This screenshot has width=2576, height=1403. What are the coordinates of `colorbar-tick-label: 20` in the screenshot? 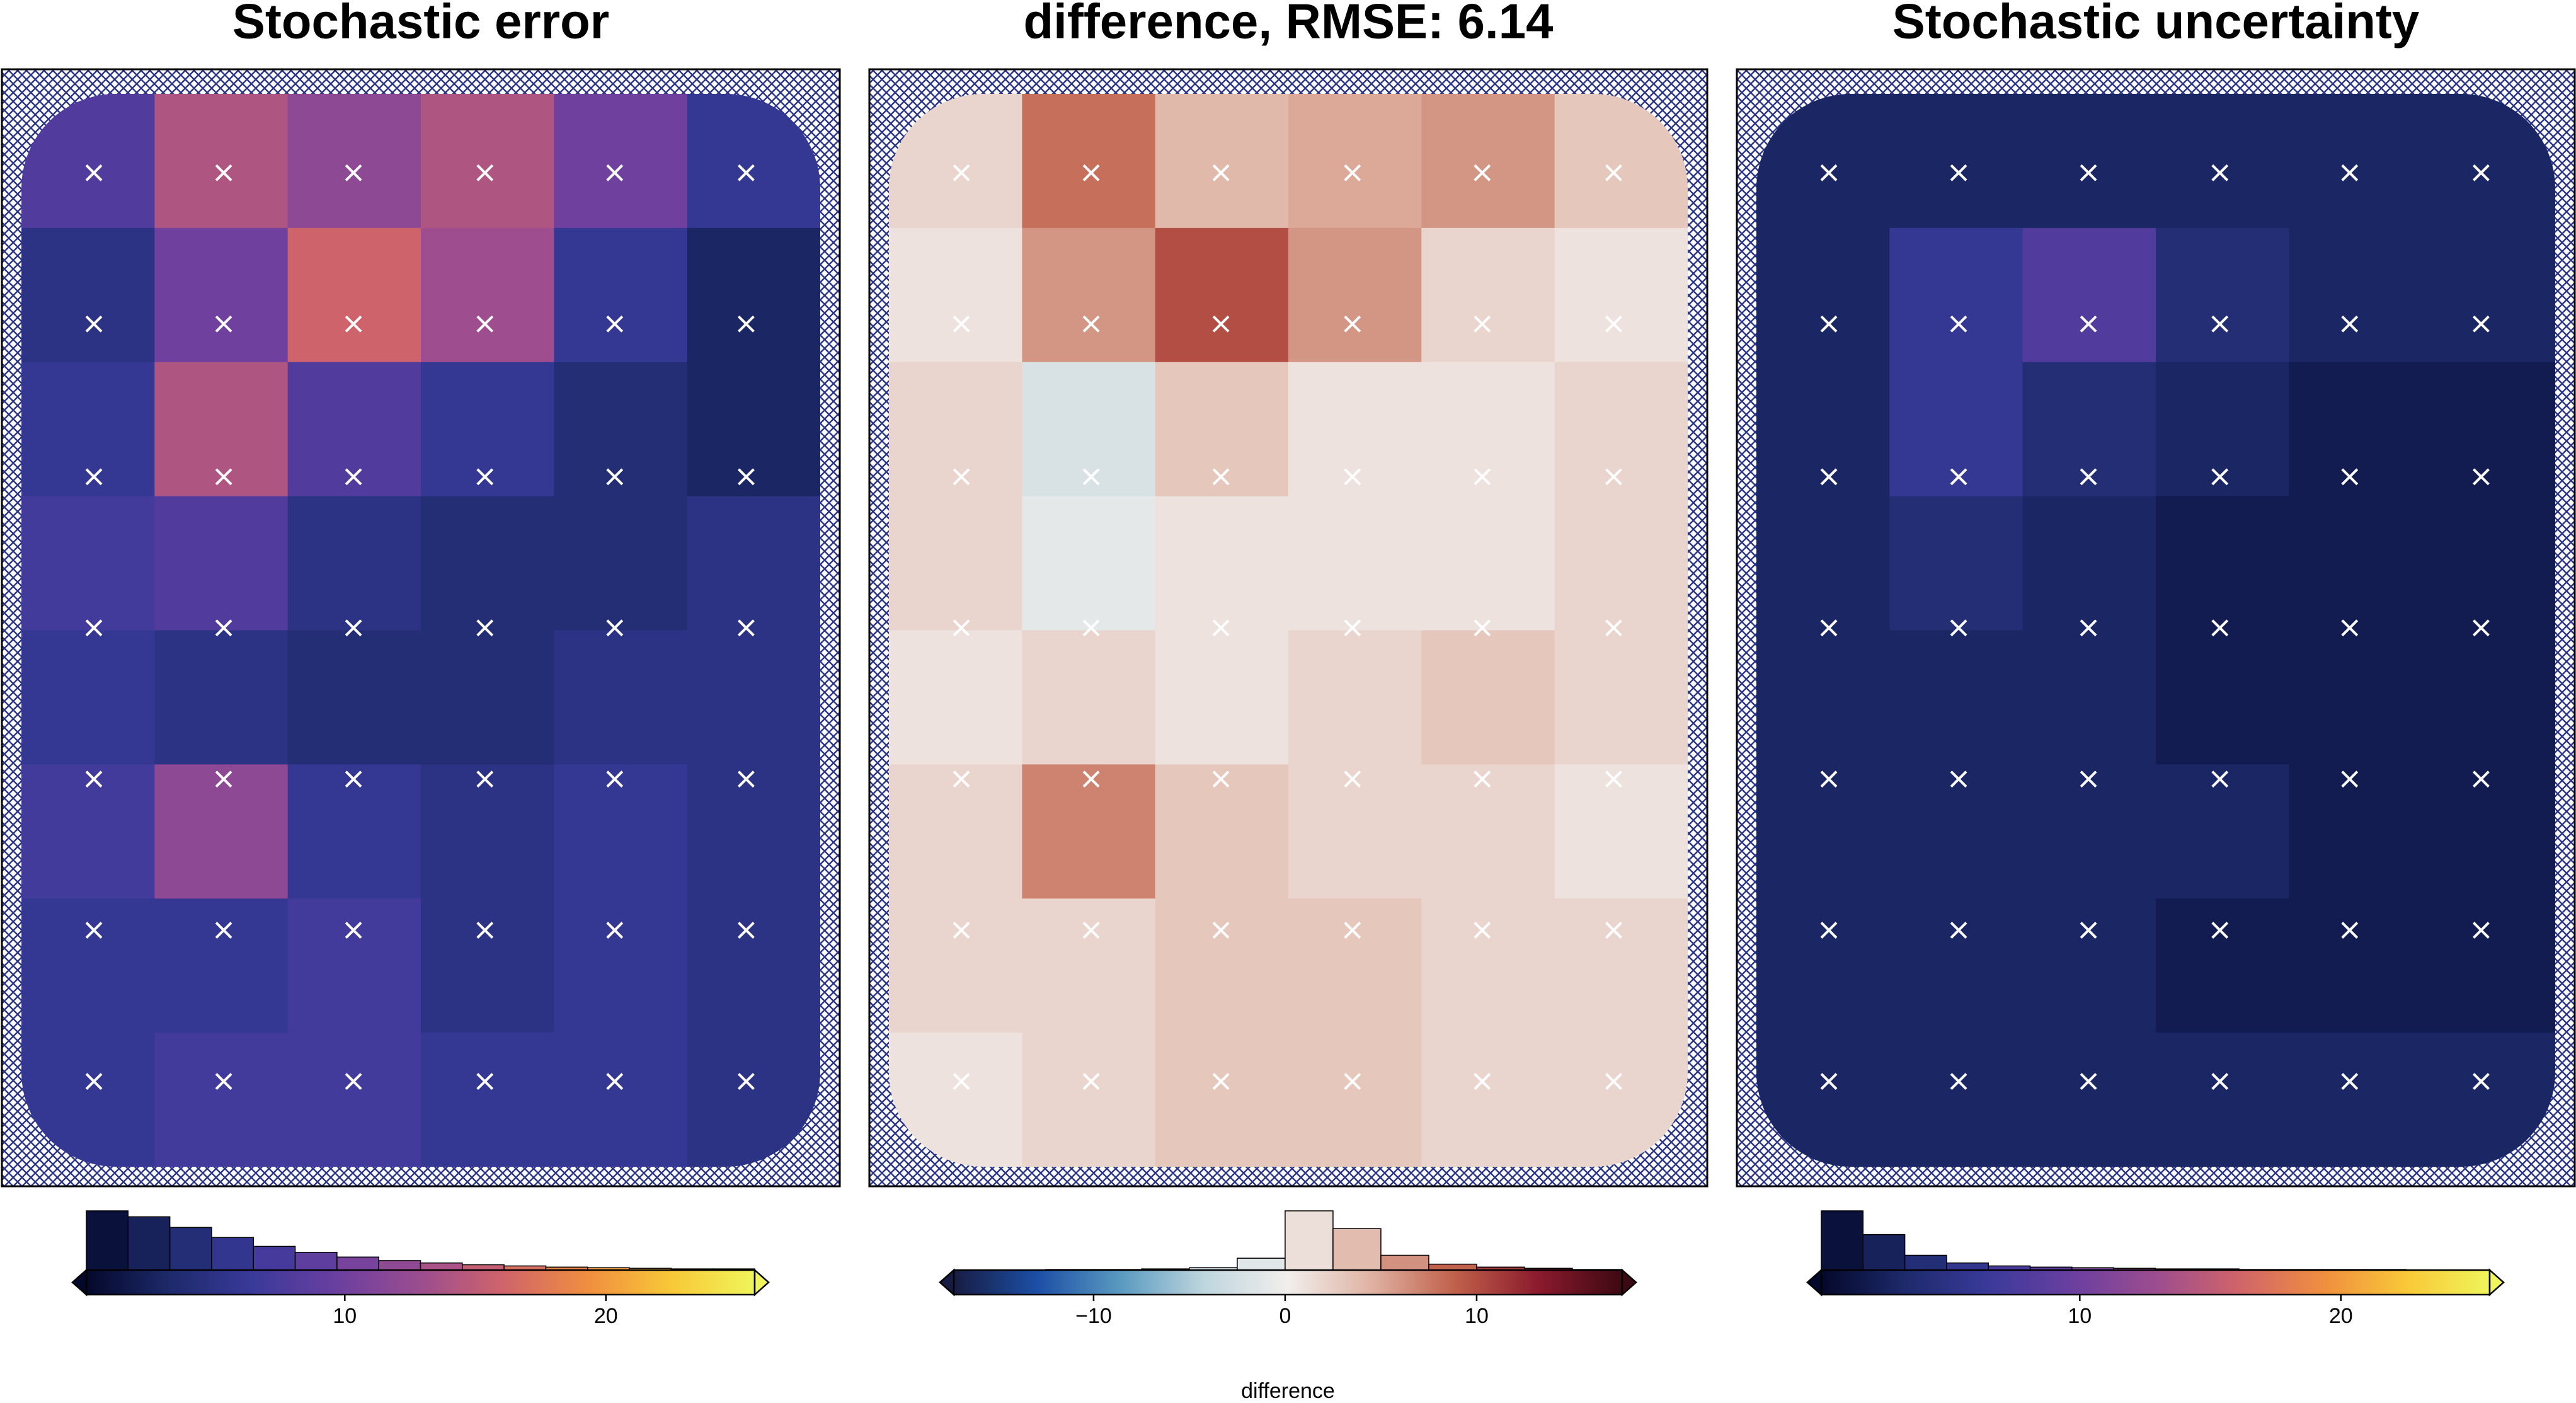 It's located at (2341, 1316).